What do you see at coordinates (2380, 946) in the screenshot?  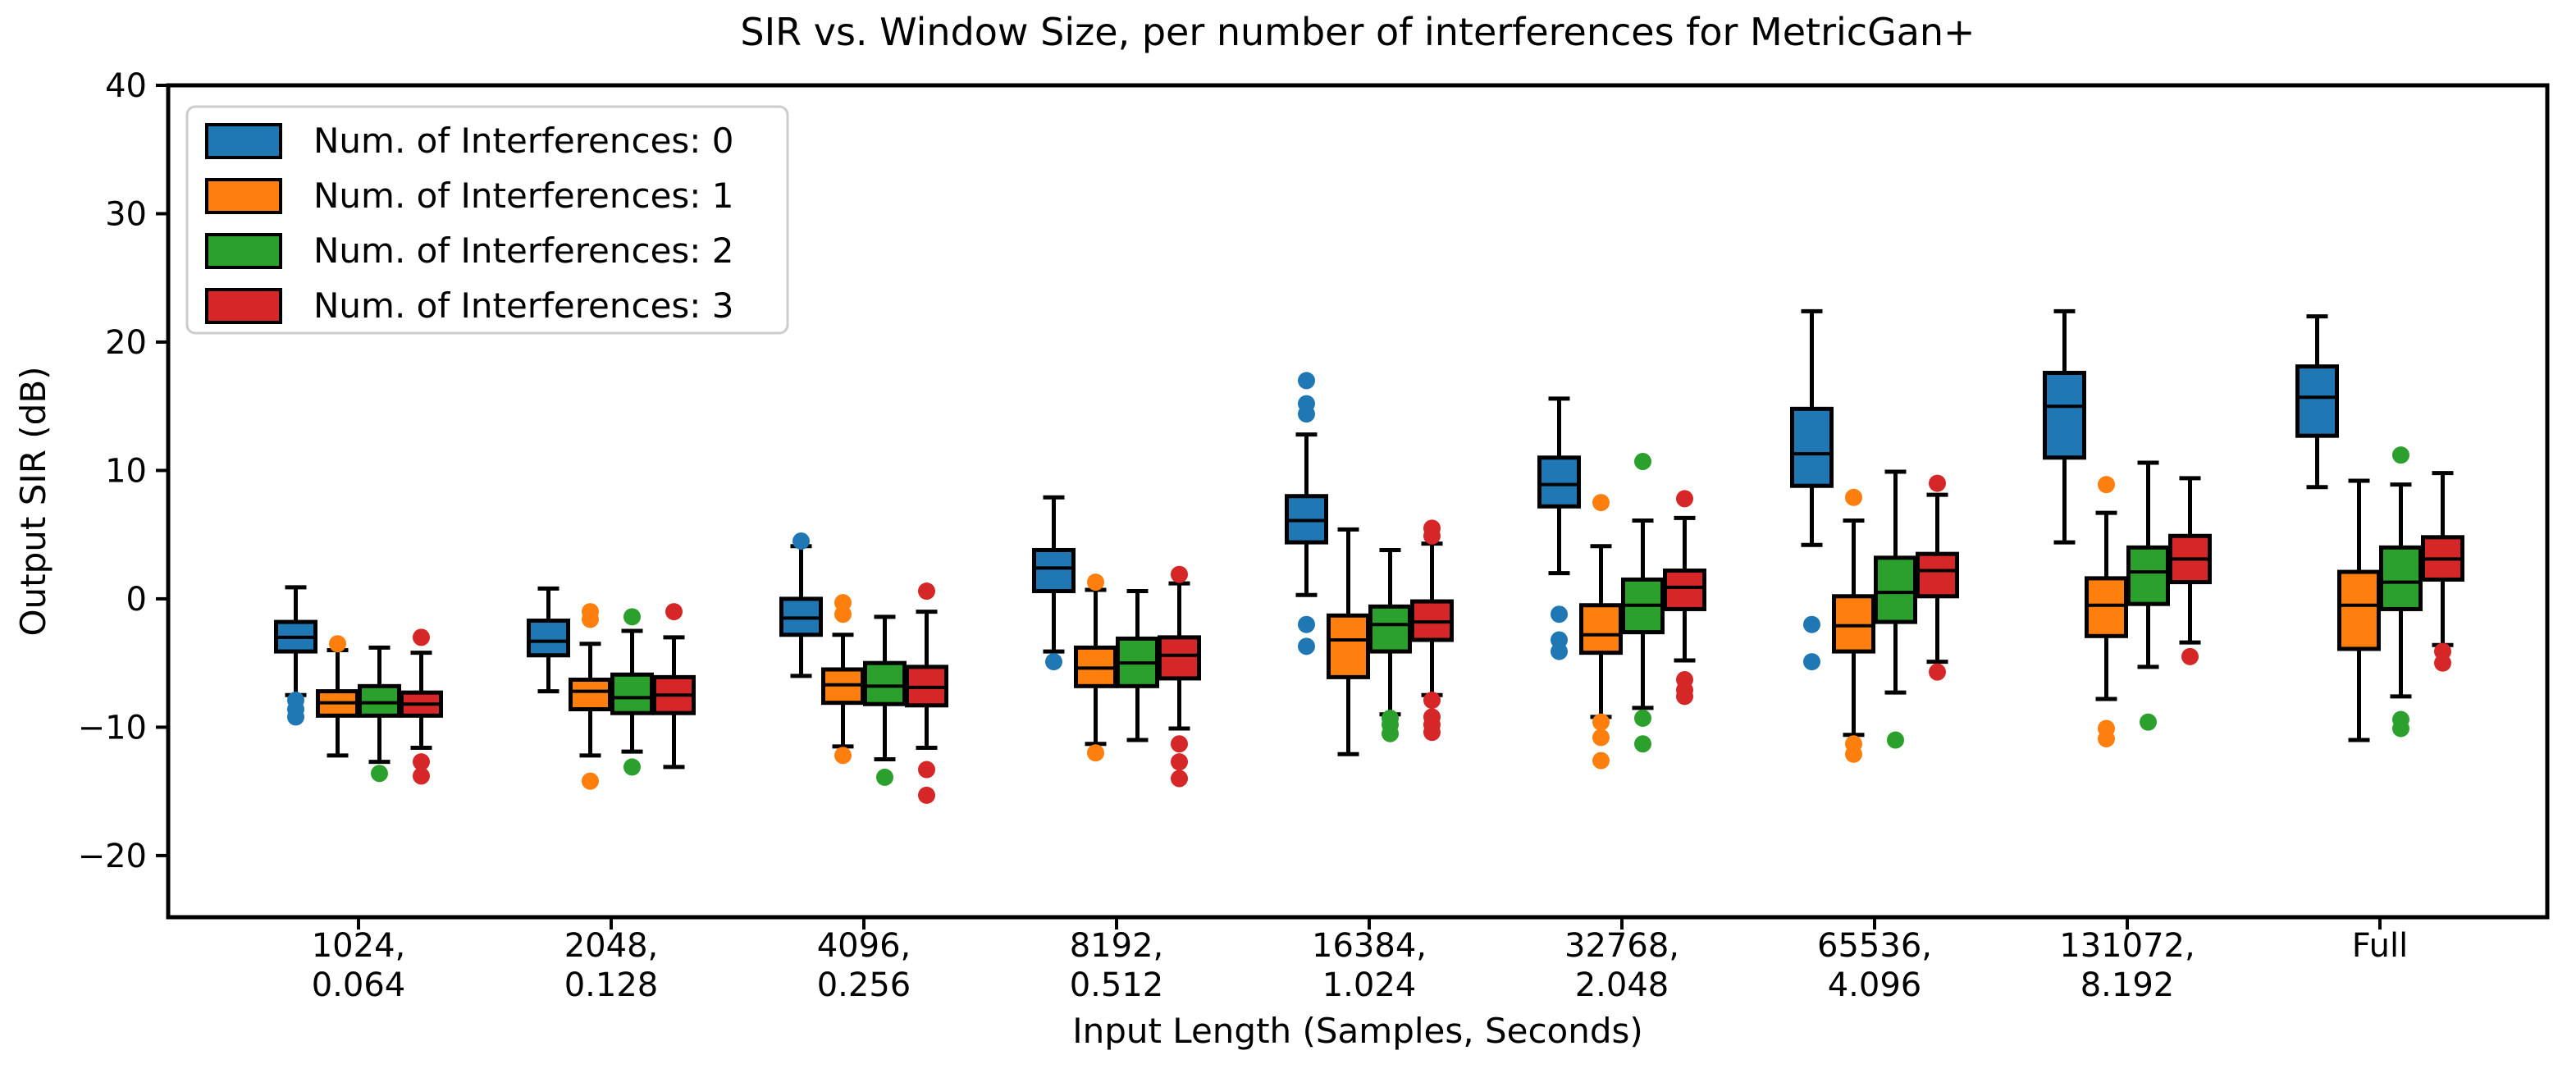 I see `x-tick-label: Full` at bounding box center [2380, 946].